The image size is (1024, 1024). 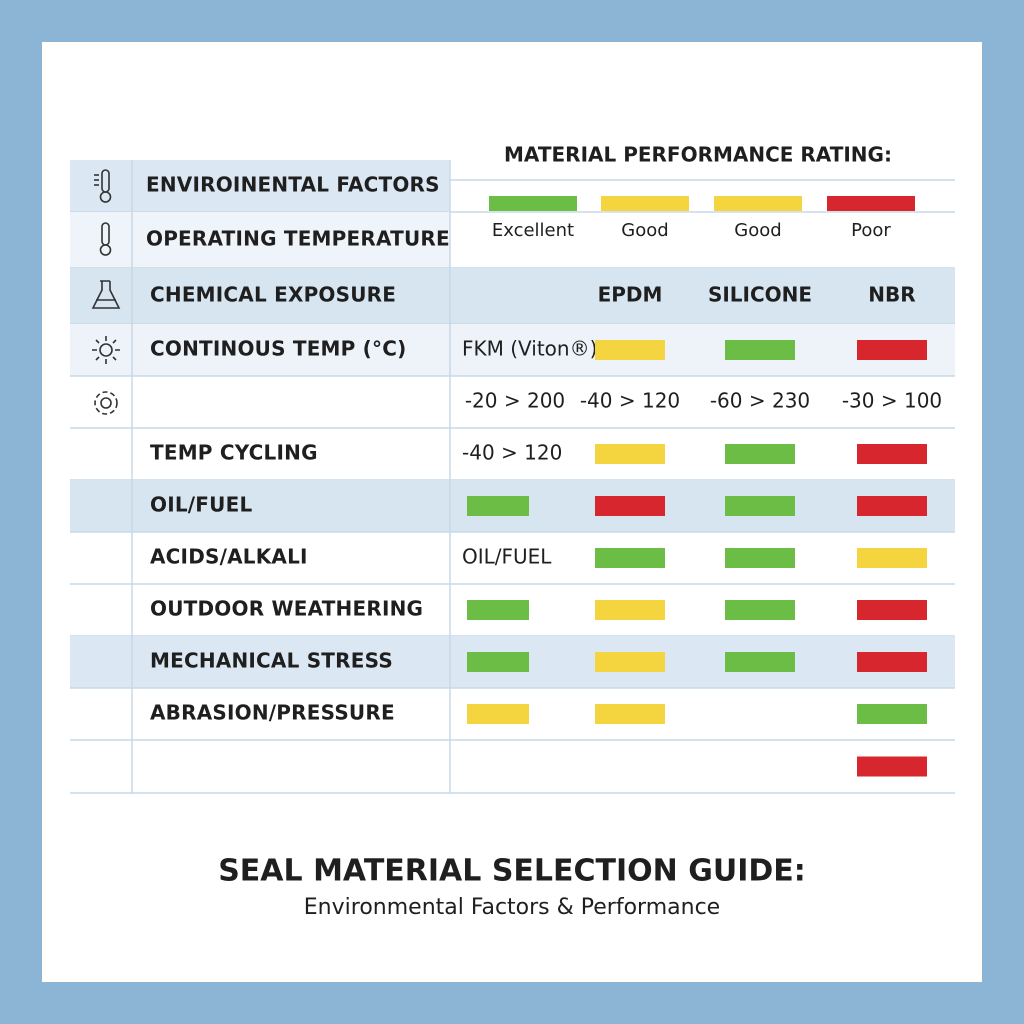 I want to click on row-label: OUTDOOR WEATHERING, so click(x=286, y=609).